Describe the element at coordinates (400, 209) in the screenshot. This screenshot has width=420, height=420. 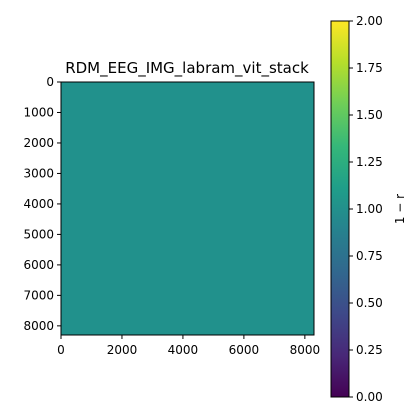
I see `colorbar-label: 1 − r` at that location.